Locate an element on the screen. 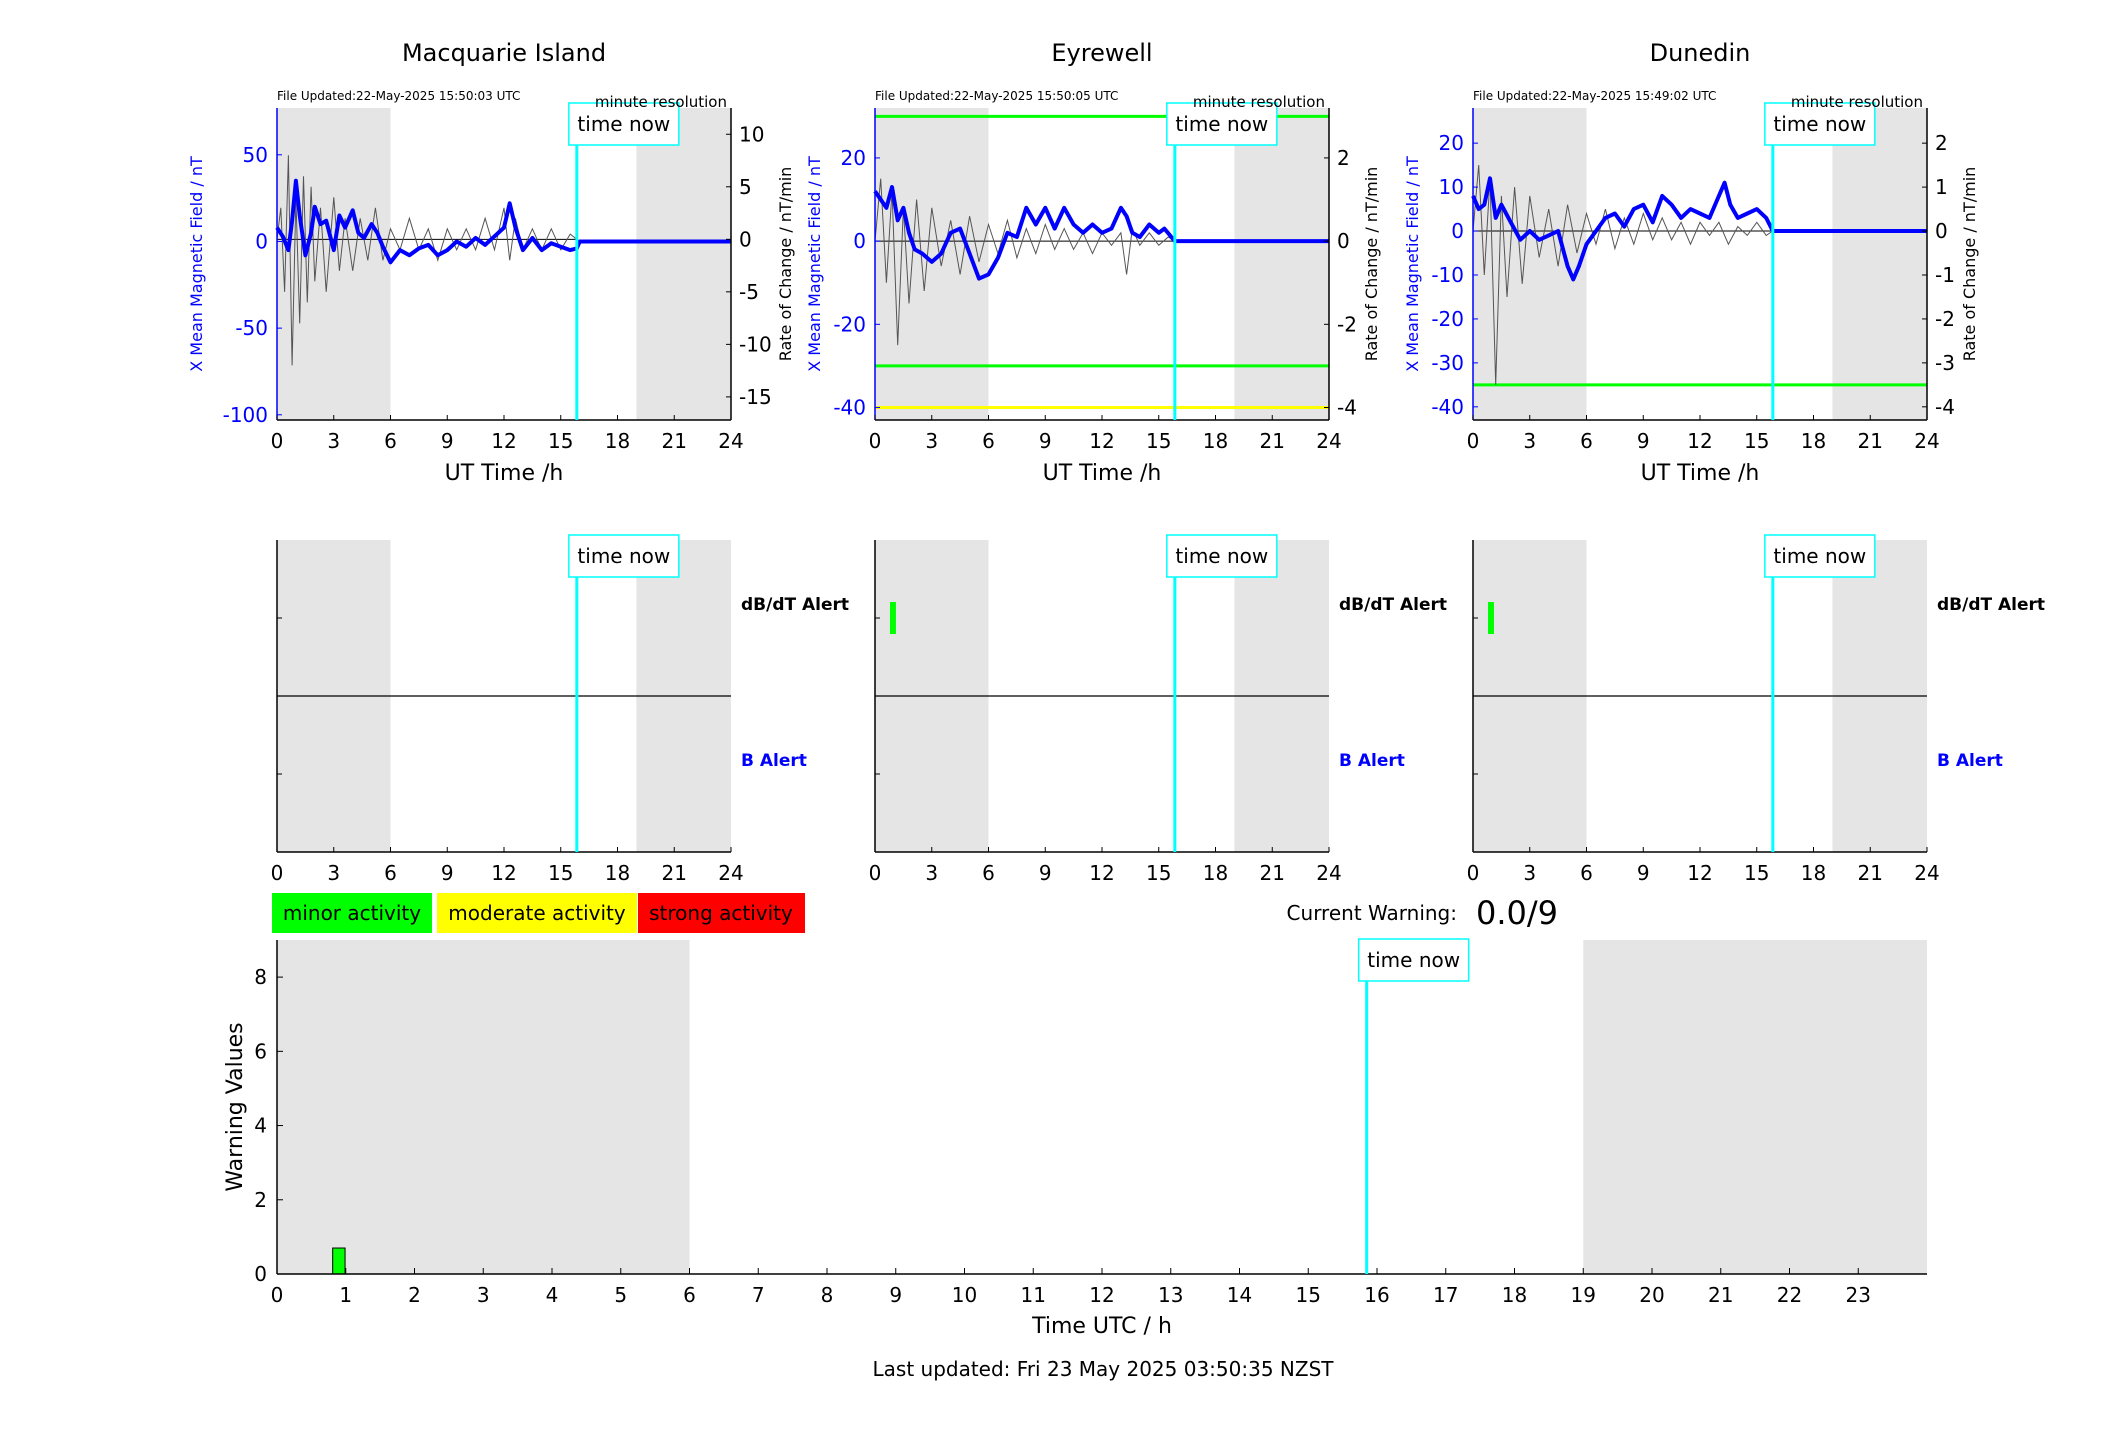 The width and height of the screenshot is (2117, 1437). y-tick-label: 6 is located at coordinates (260, 1051).